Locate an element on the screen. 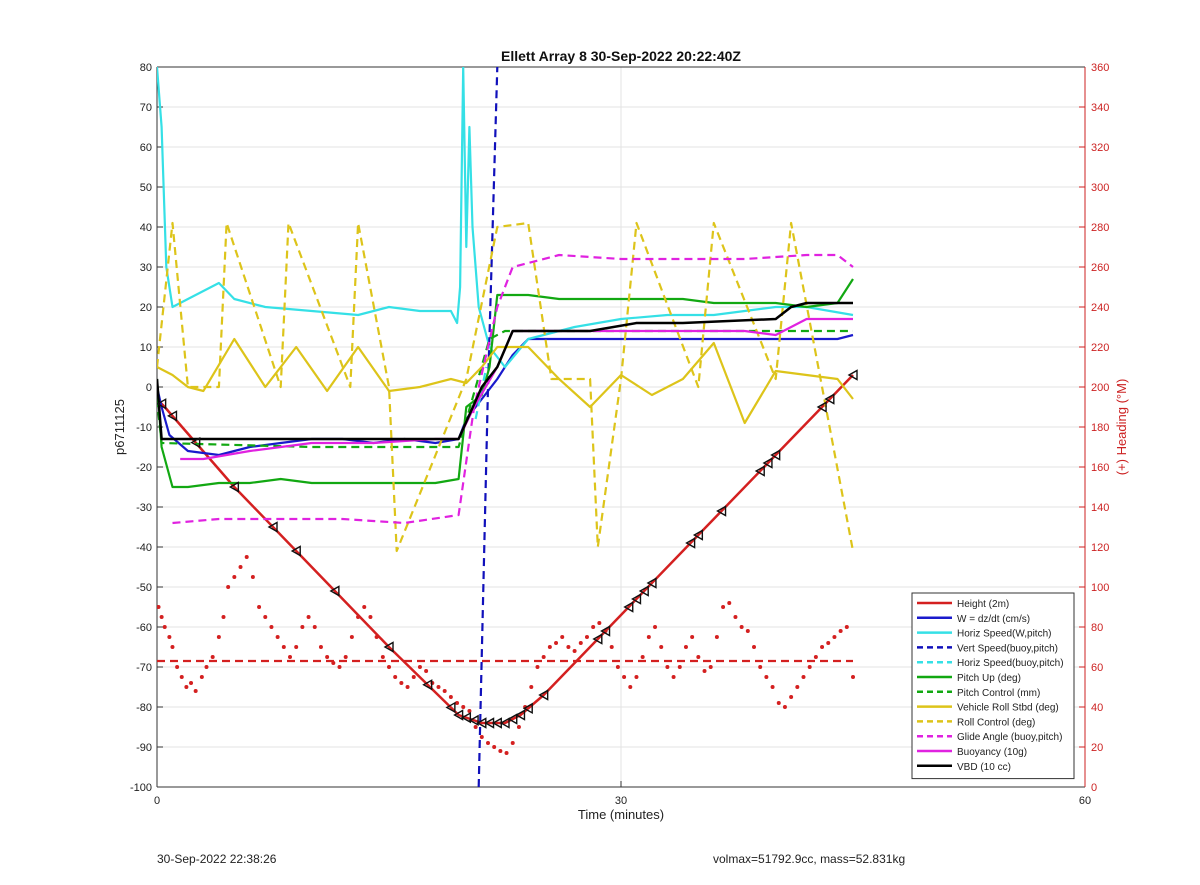 Image resolution: width=1200 pixels, height=885 pixels. footer-vehicle-params: volmax=51792.9cc, mass=52.831kg is located at coordinates (809, 859).